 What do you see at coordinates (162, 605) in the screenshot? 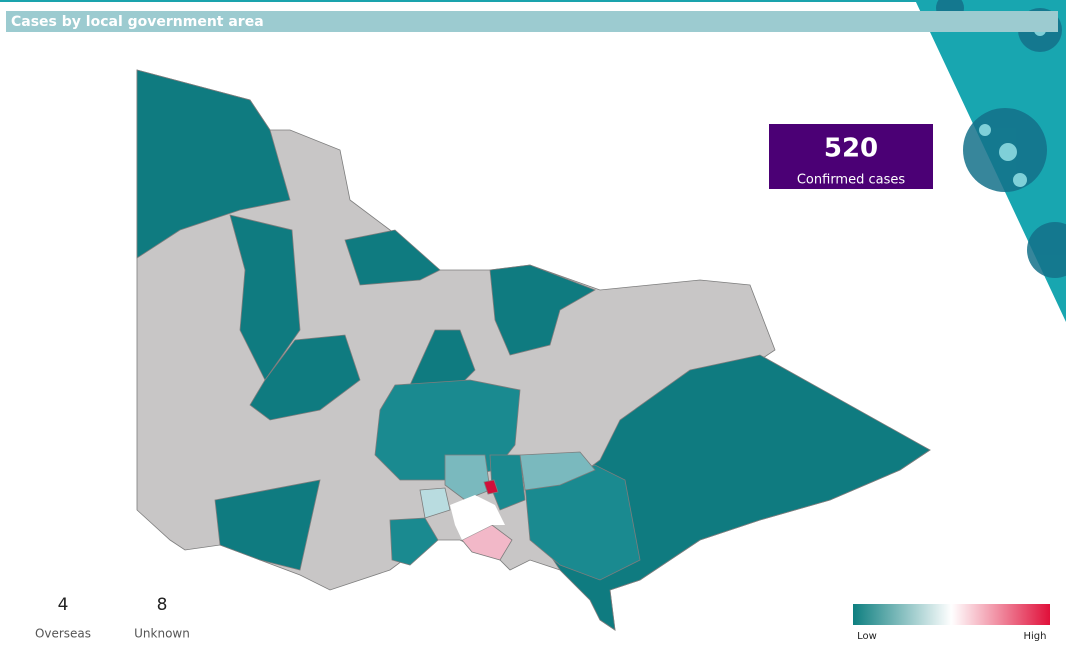
I see `count-value: 8` at bounding box center [162, 605].